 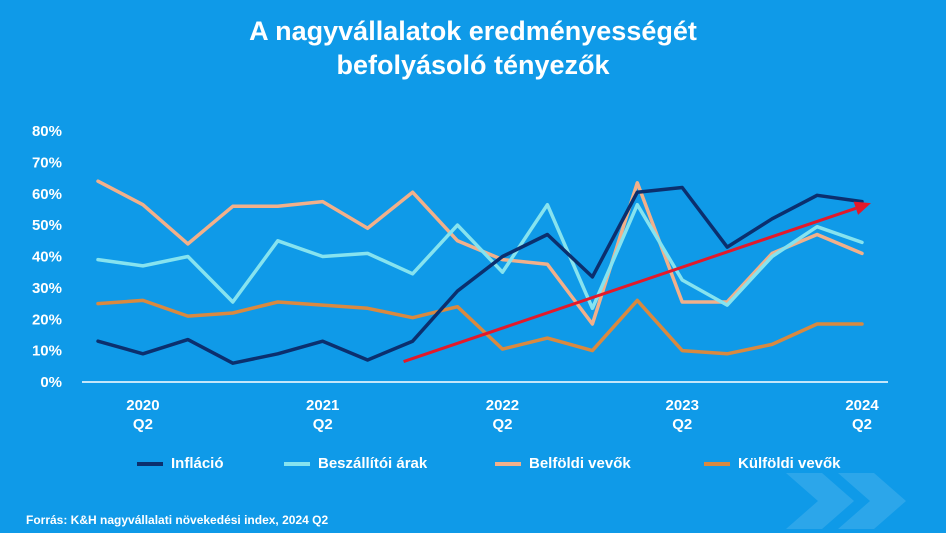 What do you see at coordinates (322, 405) in the screenshot?
I see `x-tick-label-year: 2021` at bounding box center [322, 405].